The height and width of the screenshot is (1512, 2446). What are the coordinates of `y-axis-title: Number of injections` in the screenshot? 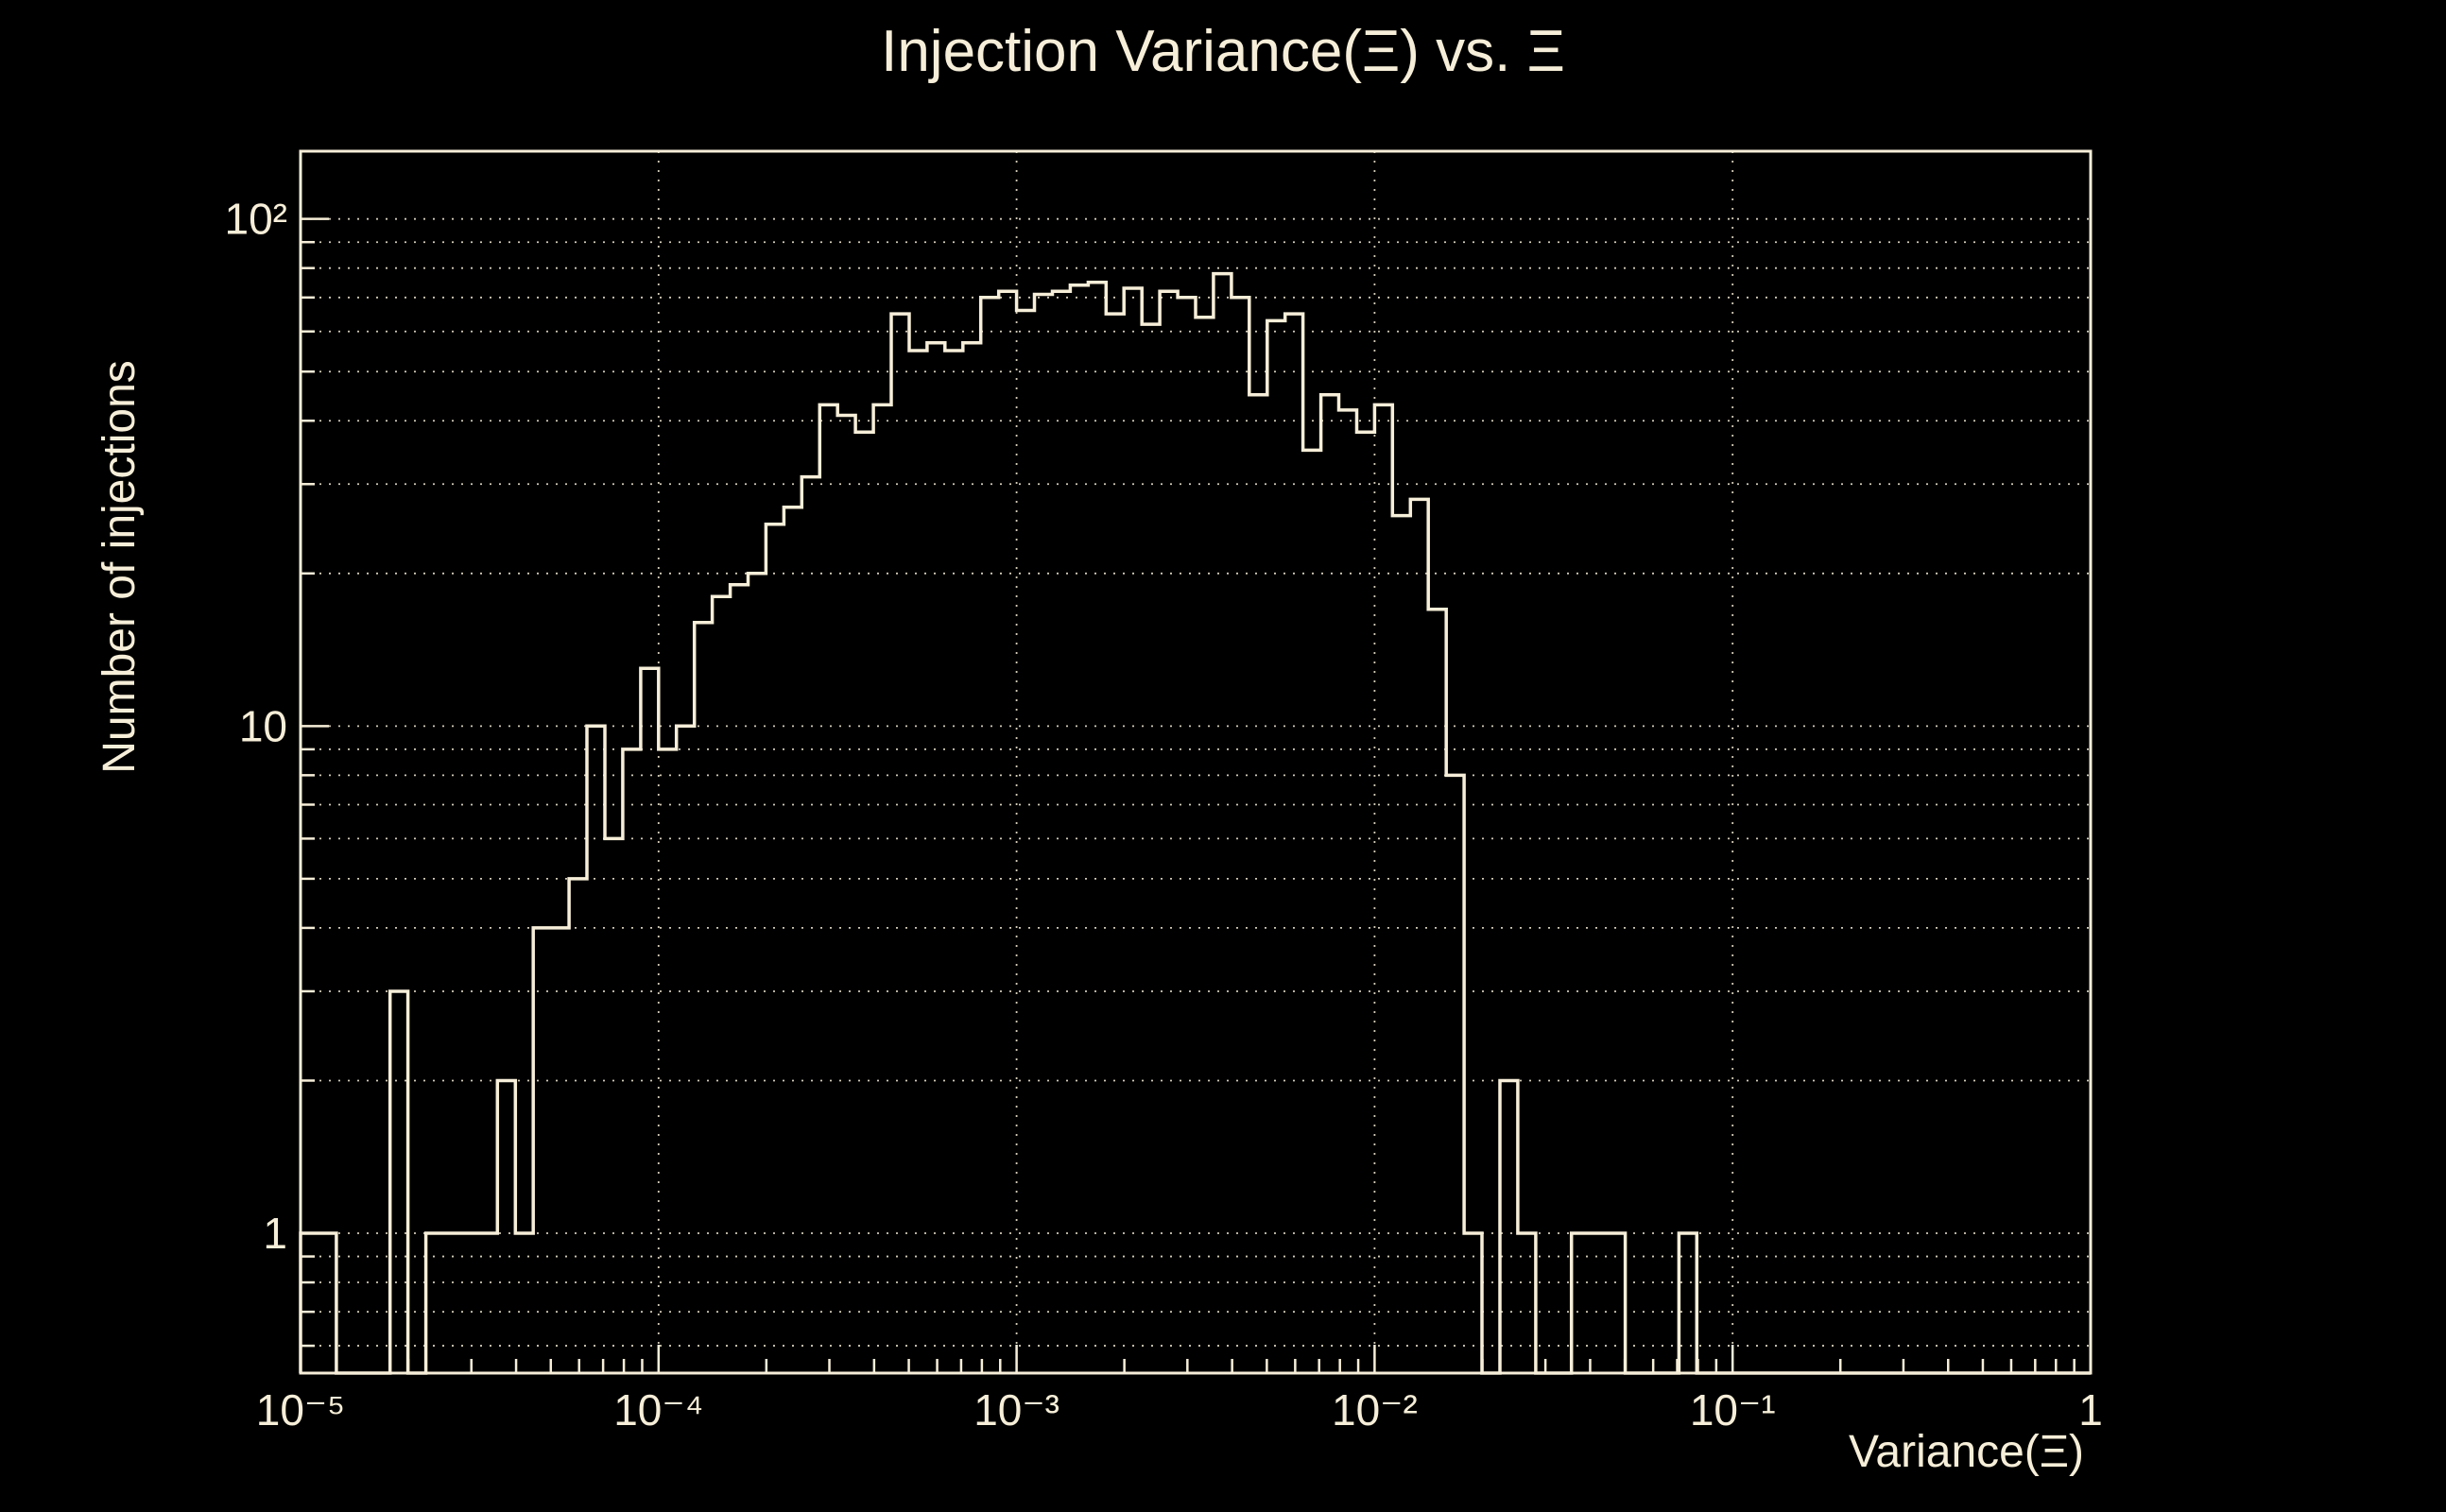 It's located at (120, 567).